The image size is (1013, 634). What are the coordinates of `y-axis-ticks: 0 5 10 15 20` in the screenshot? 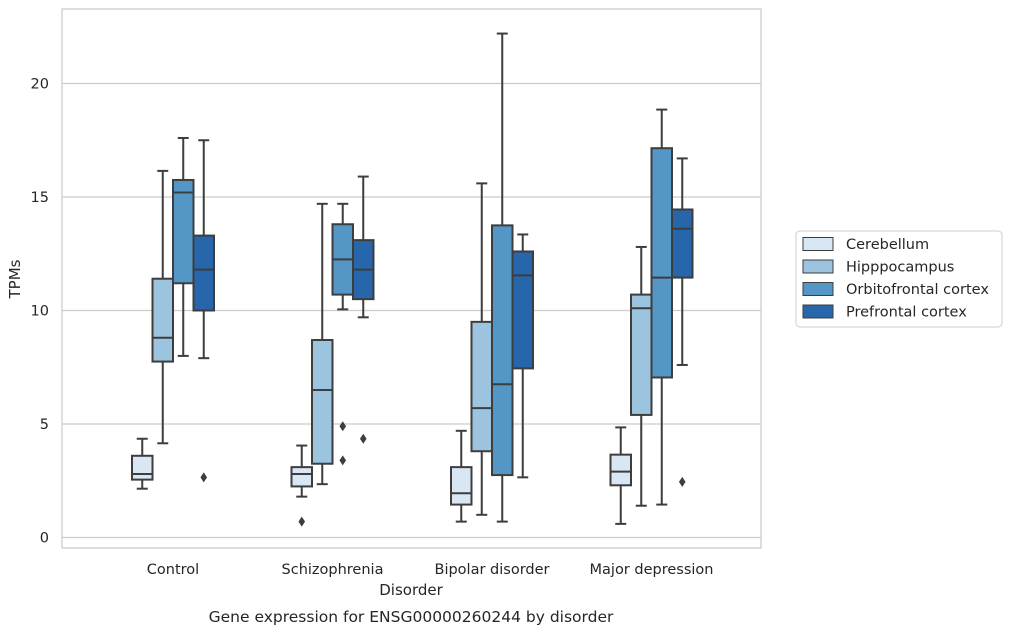 It's located at (40, 312).